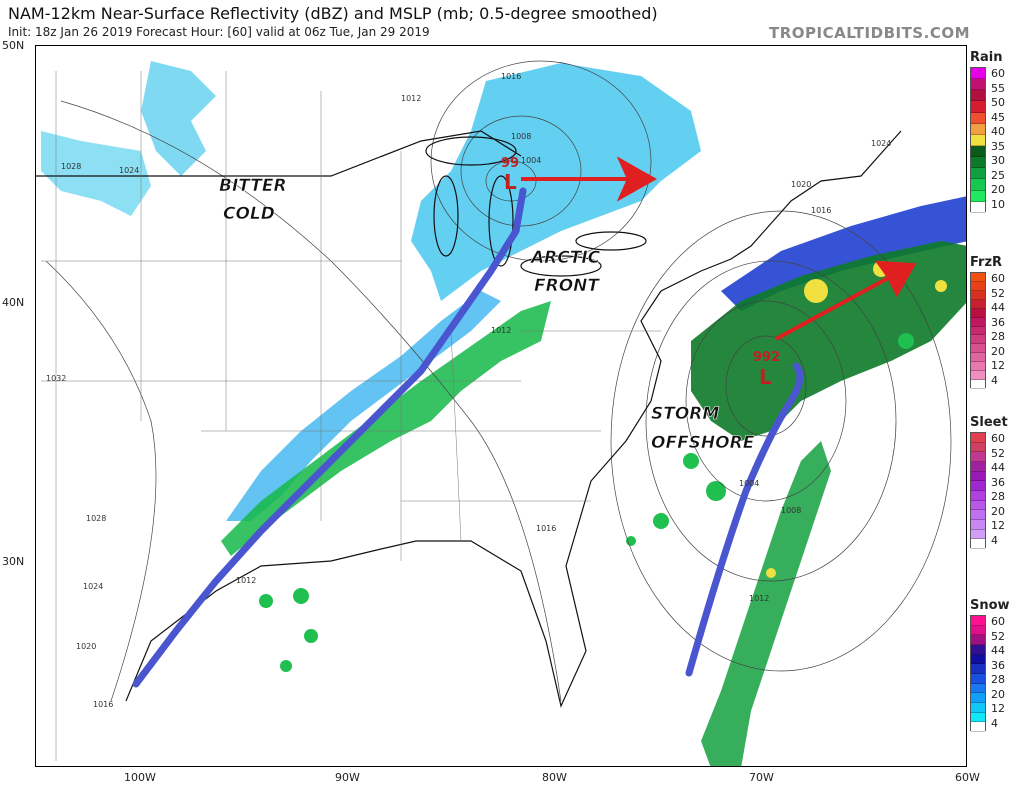 This screenshot has width=1024, height=786. What do you see at coordinates (998, 204) in the screenshot?
I see `legend-level: 10` at bounding box center [998, 204].